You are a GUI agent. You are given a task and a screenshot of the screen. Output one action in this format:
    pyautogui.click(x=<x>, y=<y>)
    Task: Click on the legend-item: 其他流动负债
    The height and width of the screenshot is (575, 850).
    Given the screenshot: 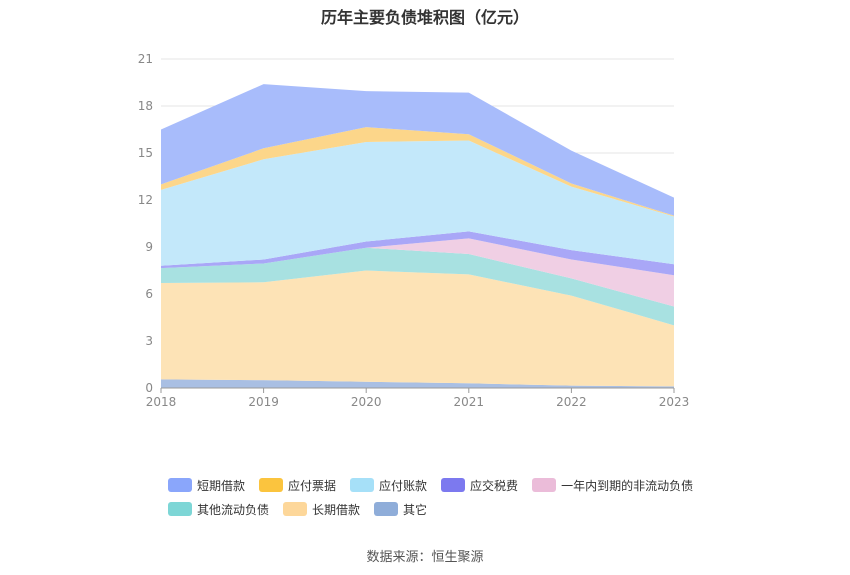 What is the action you would take?
    pyautogui.click(x=218, y=509)
    